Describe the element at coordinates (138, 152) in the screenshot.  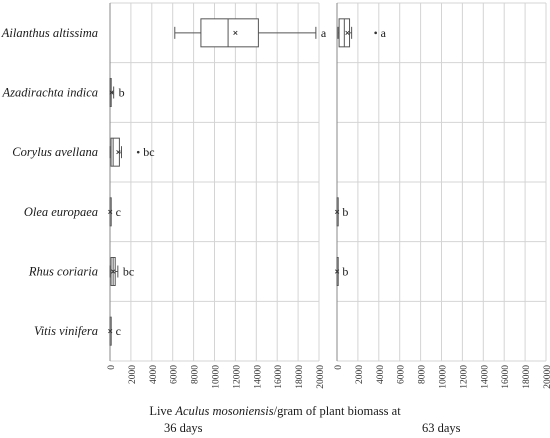
I see `outlier-point-corylus-avellana` at that location.